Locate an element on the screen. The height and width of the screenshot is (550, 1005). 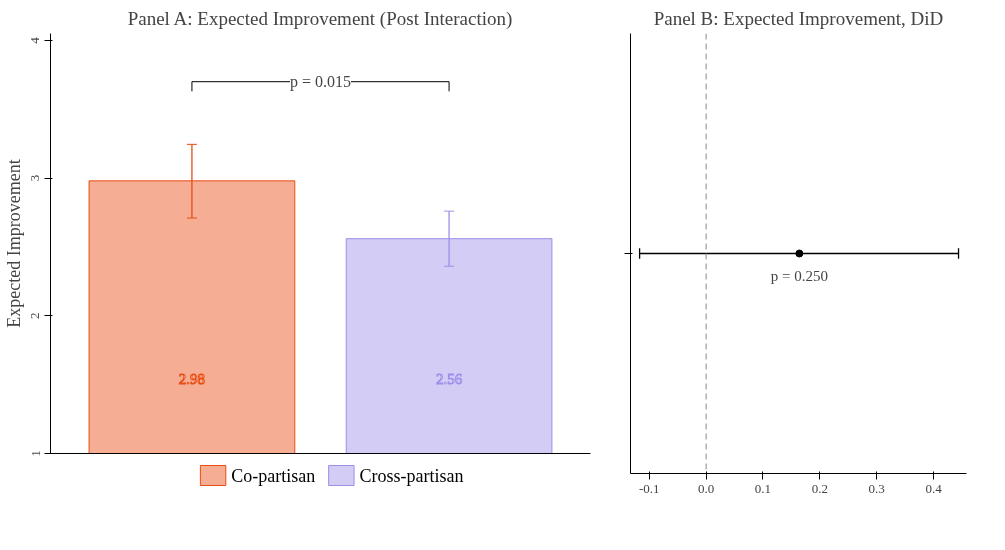
legend-label: Cross-partisan is located at coordinates (411, 475).